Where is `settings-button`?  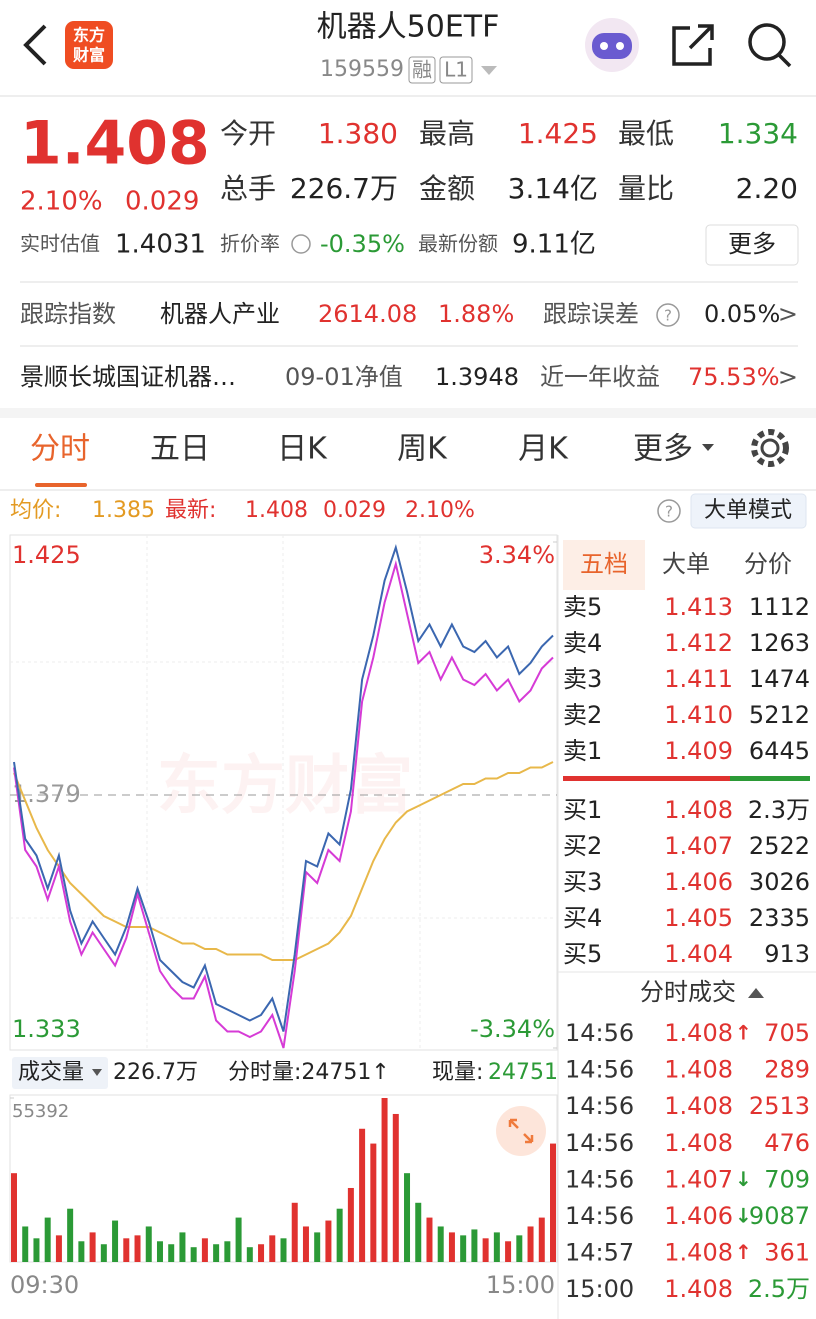
settings-button is located at coordinates (770, 448).